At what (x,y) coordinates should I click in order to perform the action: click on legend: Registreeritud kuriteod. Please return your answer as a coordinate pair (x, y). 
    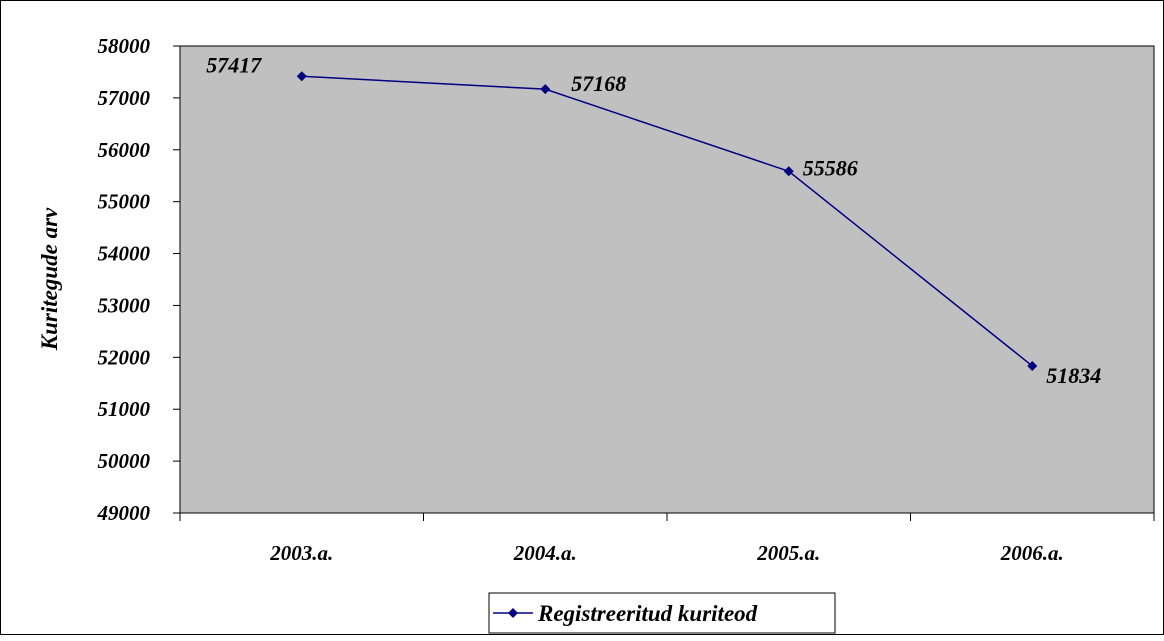
    Looking at the image, I should click on (662, 613).